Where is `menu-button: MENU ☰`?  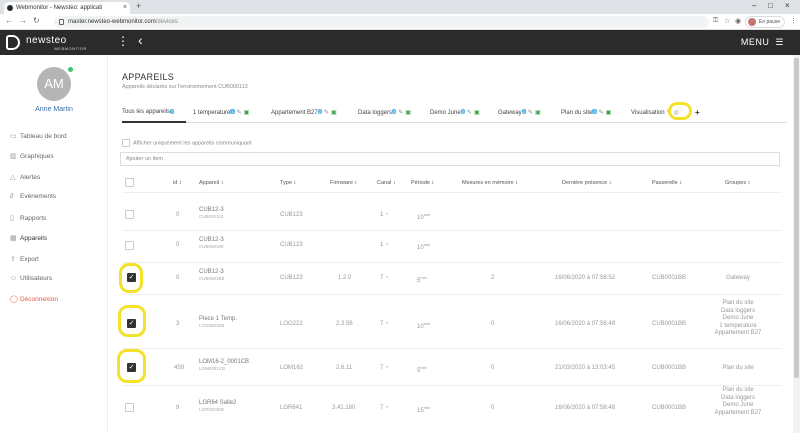
menu-button: MENU ☰ is located at coordinates (762, 42).